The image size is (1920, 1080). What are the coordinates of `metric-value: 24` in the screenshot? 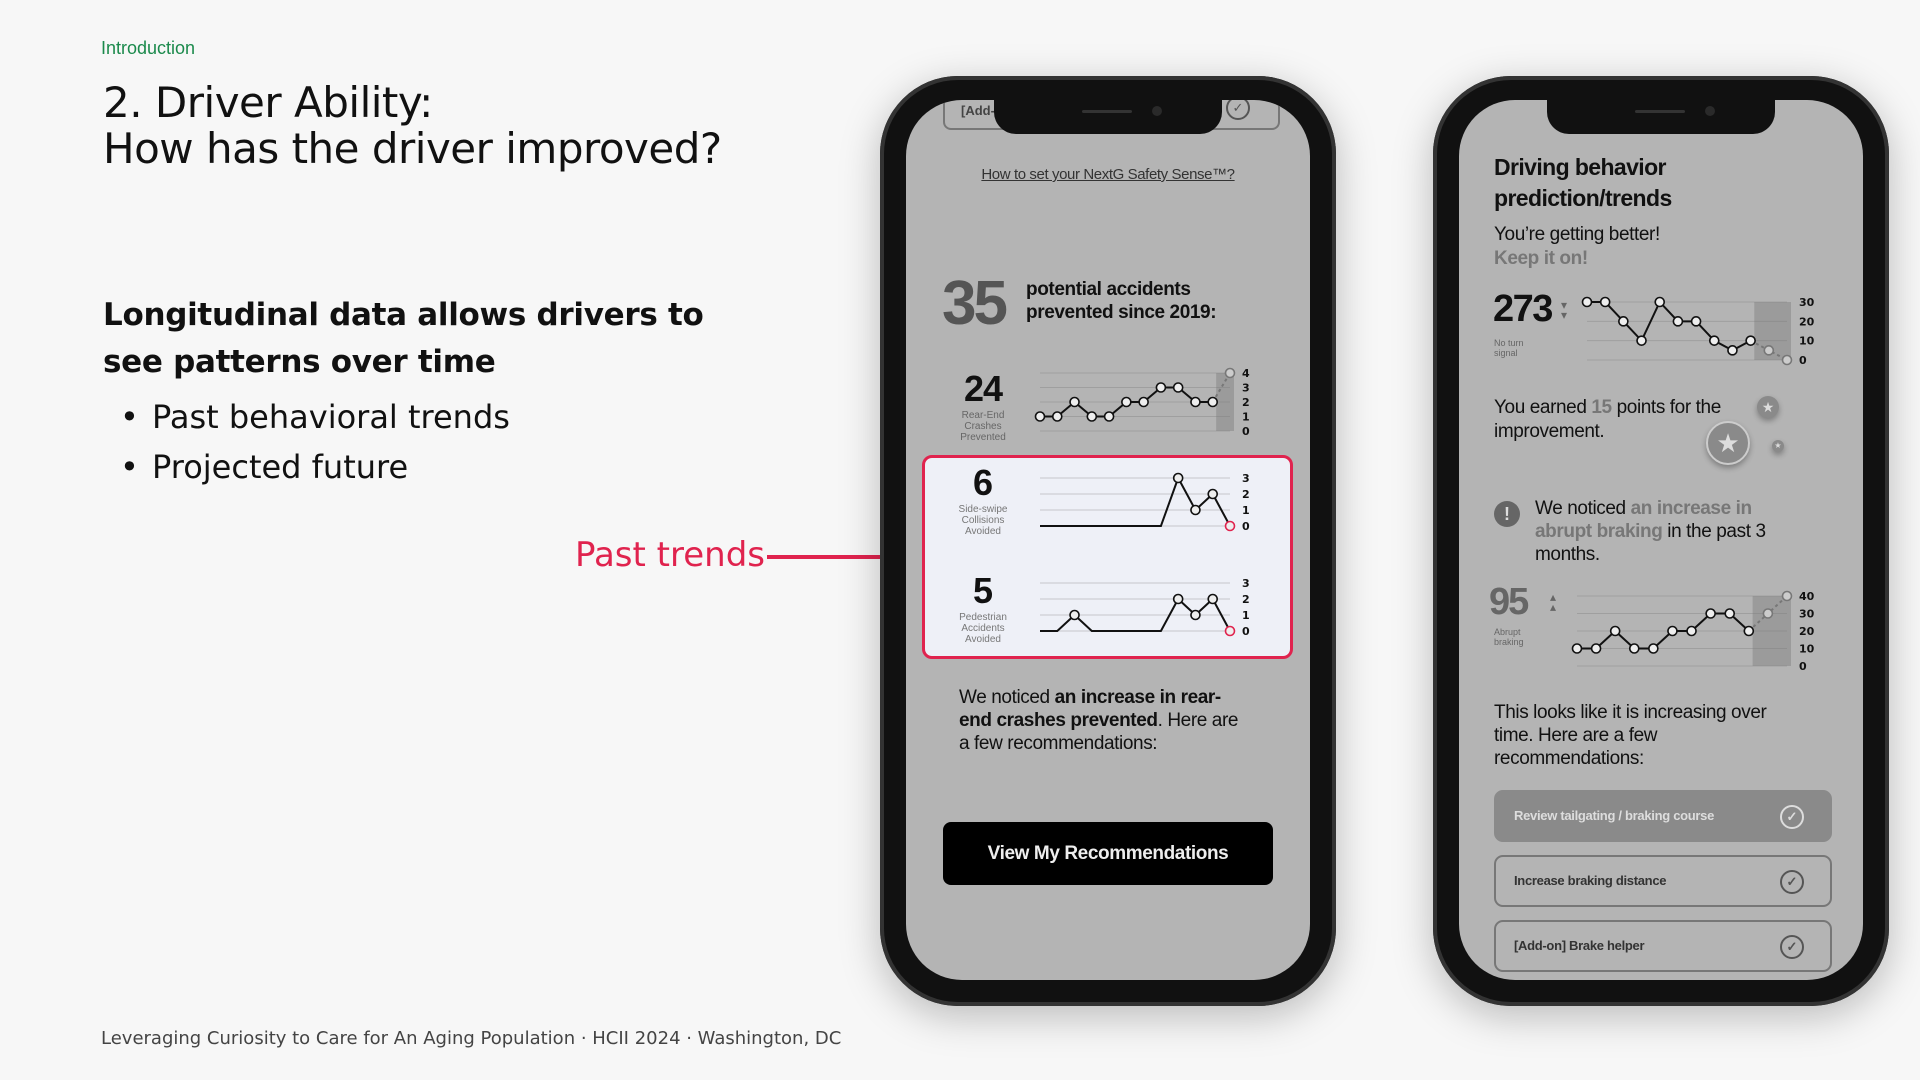 It's located at (983, 388).